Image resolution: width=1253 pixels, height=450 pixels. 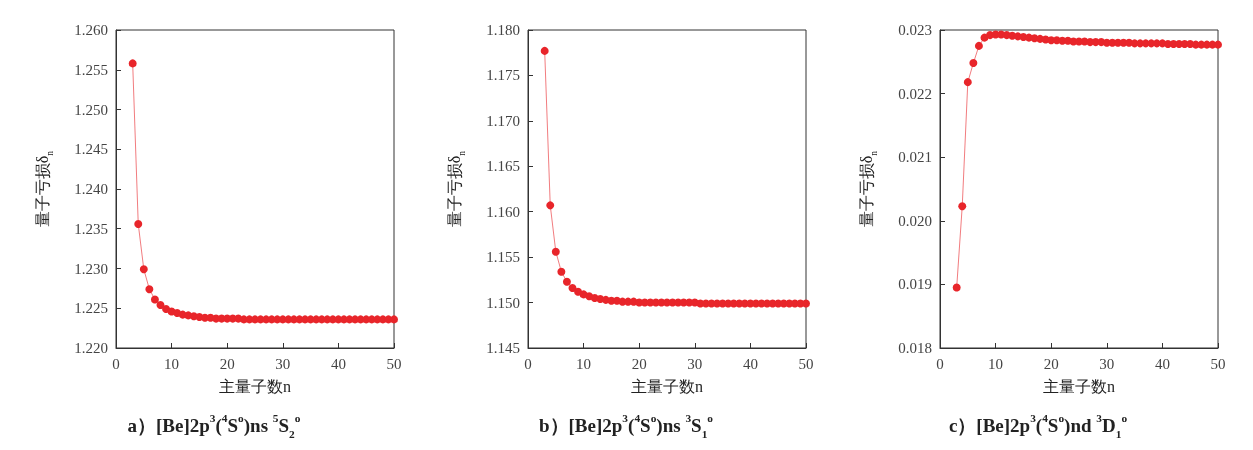 What do you see at coordinates (915, 284) in the screenshot?
I see `y-tick-label: 0.019` at bounding box center [915, 284].